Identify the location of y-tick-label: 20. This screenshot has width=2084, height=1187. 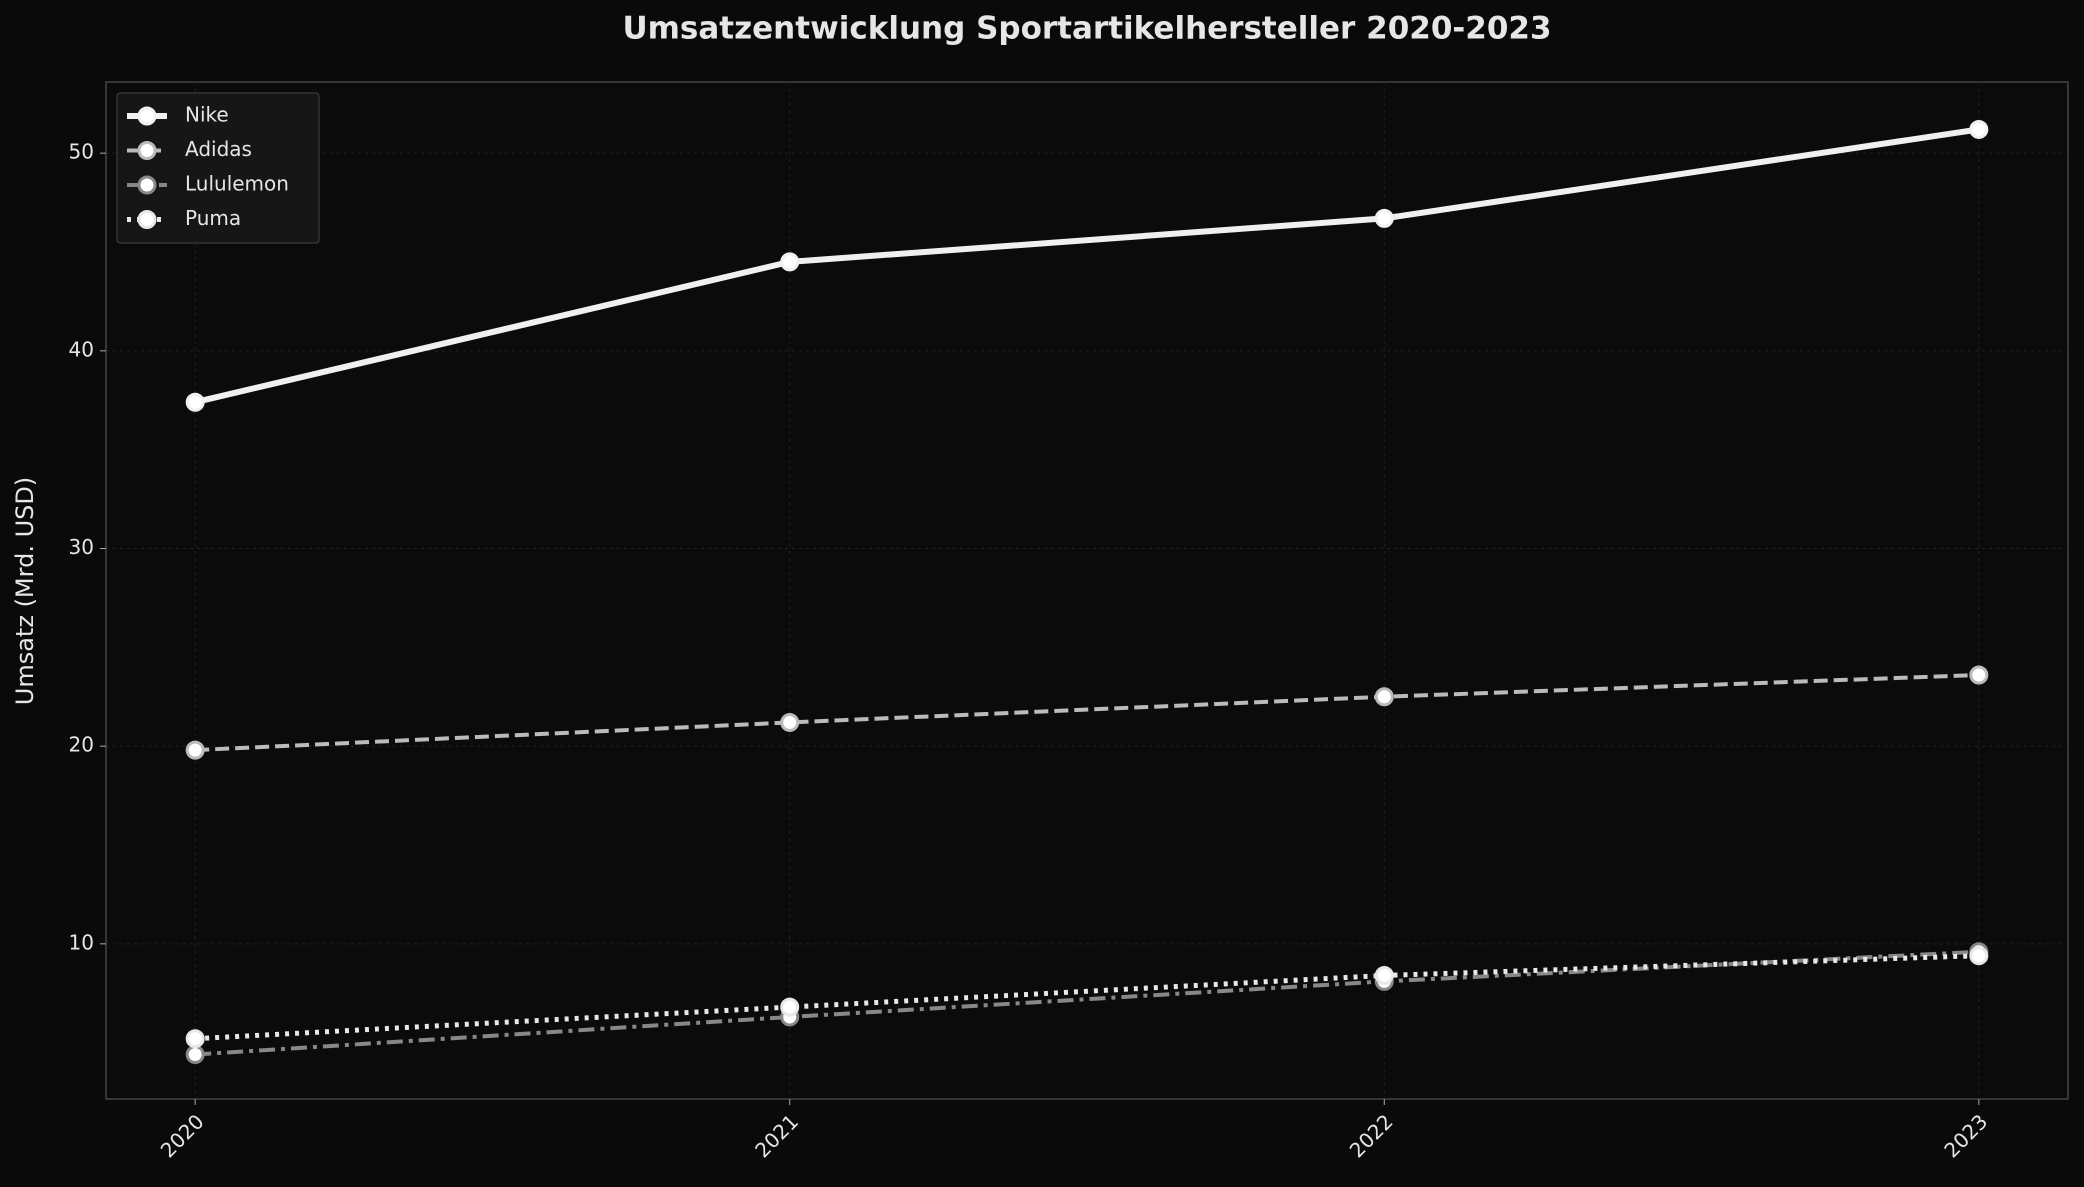
(81, 745).